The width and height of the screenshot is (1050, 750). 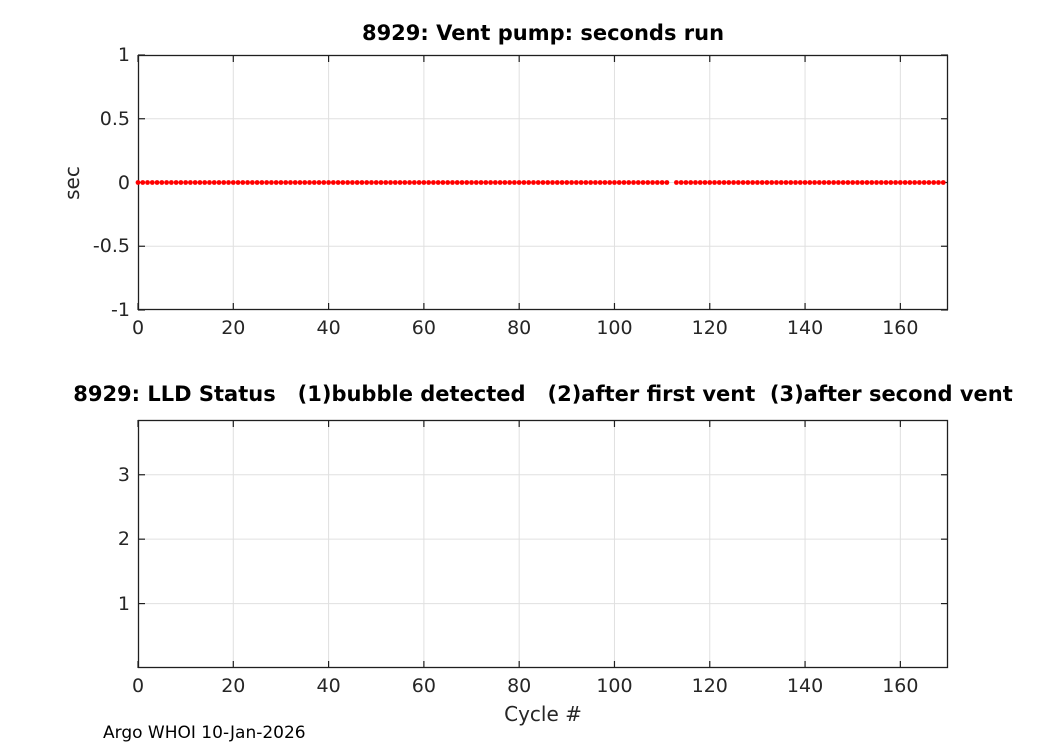 What do you see at coordinates (900, 328) in the screenshot?
I see `x-tick-label: 160` at bounding box center [900, 328].